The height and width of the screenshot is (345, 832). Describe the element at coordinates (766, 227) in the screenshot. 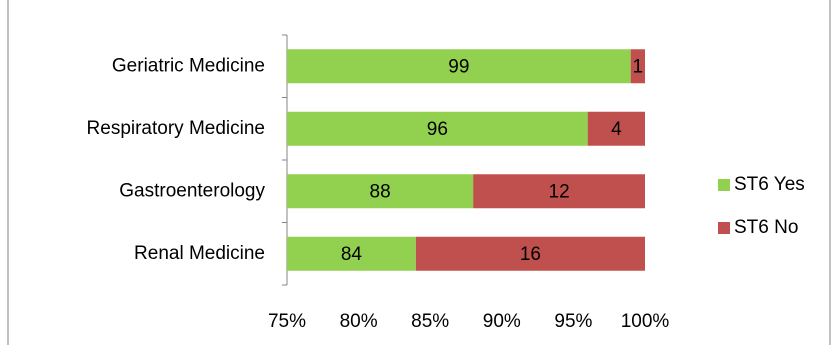

I see `legend-label: ST6 No` at that location.